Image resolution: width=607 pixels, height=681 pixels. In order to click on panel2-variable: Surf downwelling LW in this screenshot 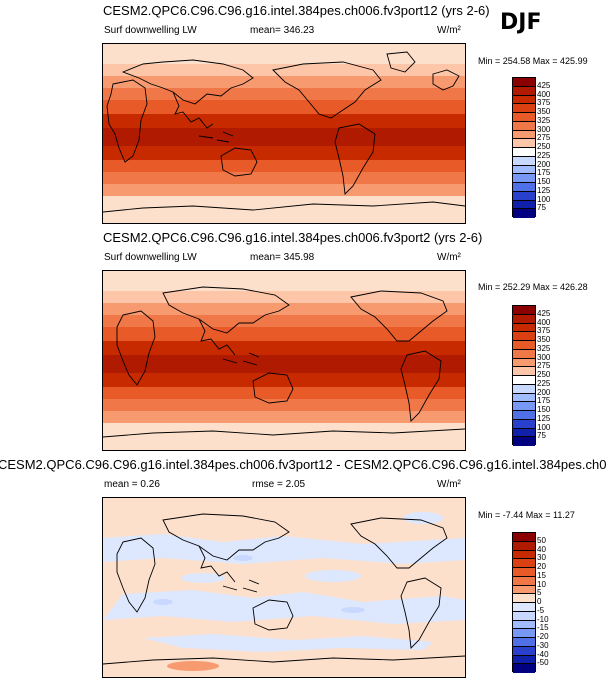, I will do `click(150, 257)`.